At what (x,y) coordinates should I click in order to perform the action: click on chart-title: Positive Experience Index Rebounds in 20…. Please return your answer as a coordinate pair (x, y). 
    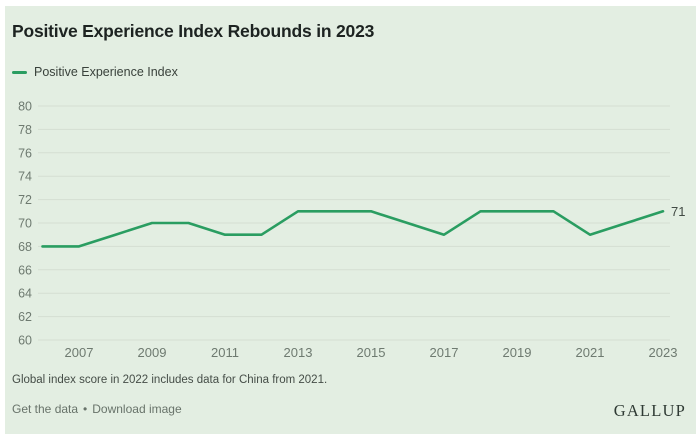
    Looking at the image, I should click on (193, 31).